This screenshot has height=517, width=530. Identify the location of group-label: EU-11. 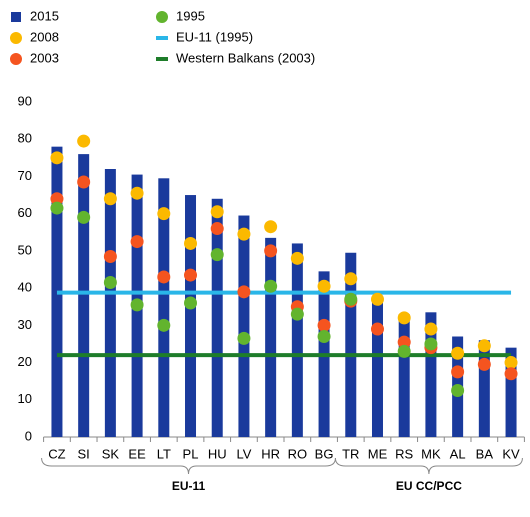
(189, 486).